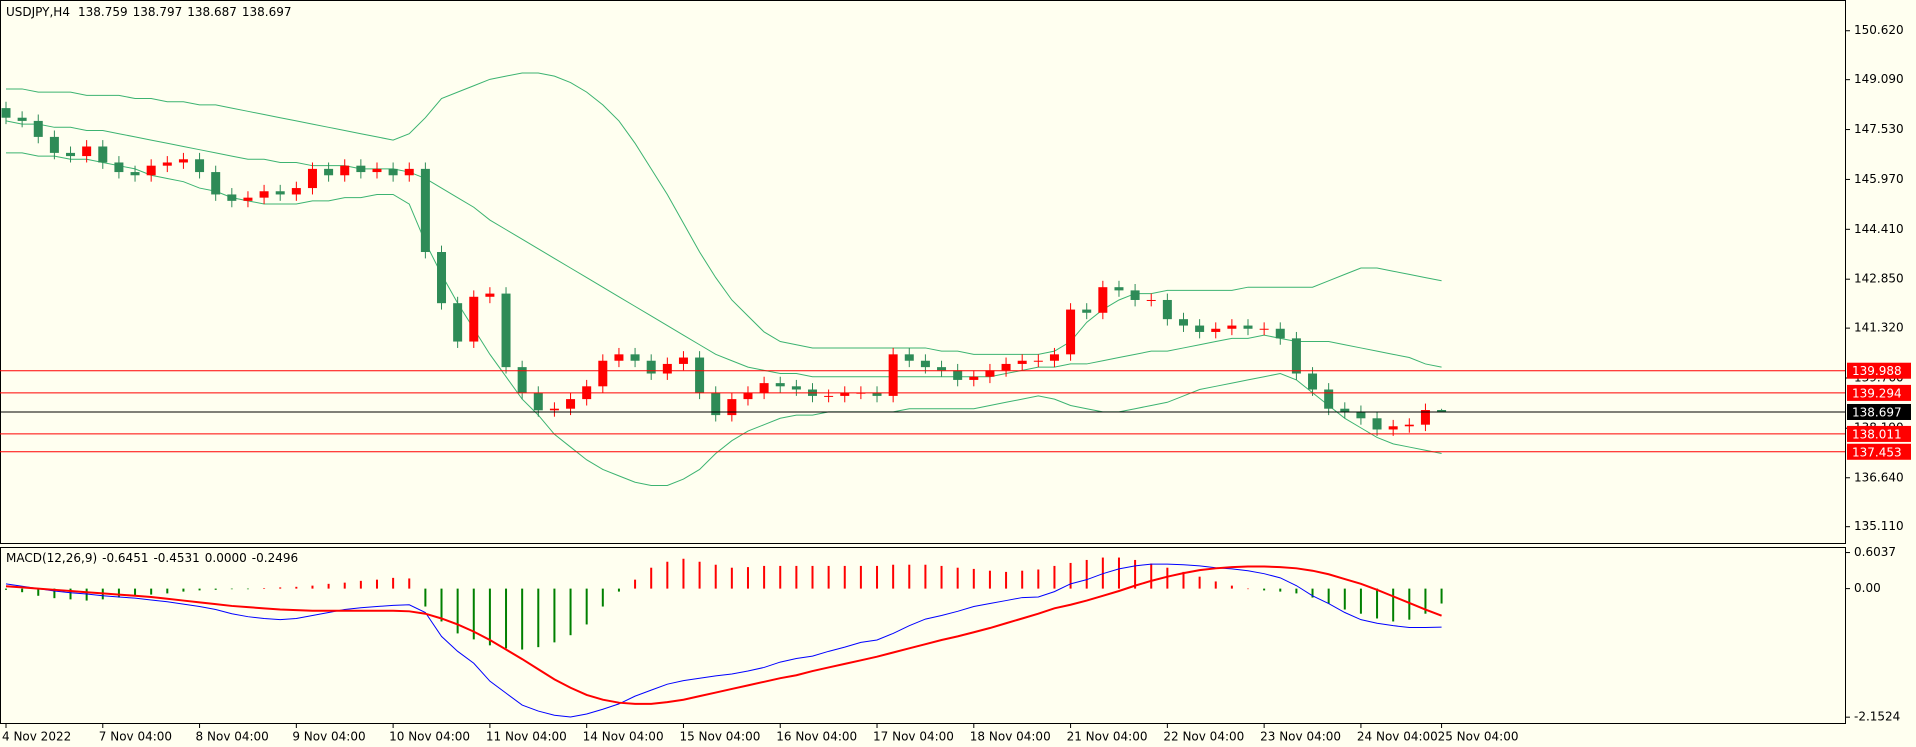 This screenshot has height=747, width=1916. What do you see at coordinates (1867, 588) in the screenshot?
I see `y-tick-label: 0.00` at bounding box center [1867, 588].